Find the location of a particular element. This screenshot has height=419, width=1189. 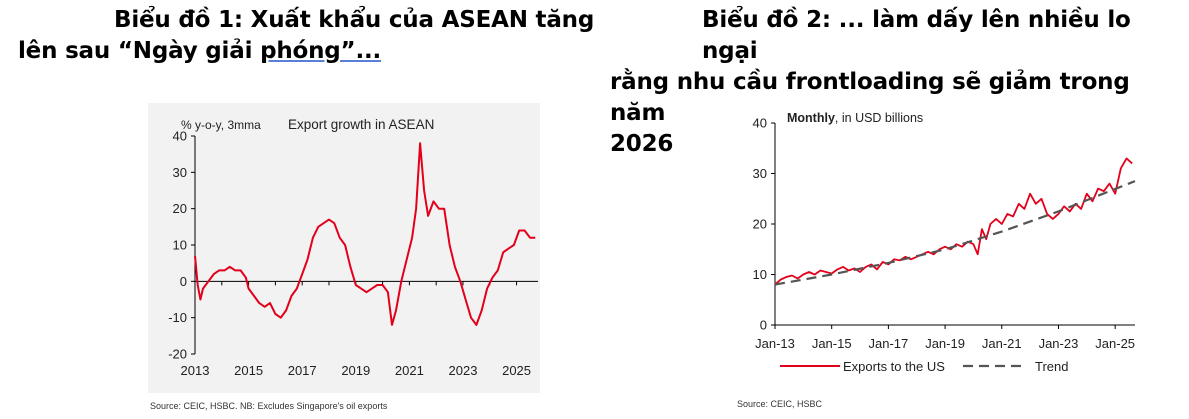

chart2-y-tick-label: 30 is located at coordinates (760, 173).